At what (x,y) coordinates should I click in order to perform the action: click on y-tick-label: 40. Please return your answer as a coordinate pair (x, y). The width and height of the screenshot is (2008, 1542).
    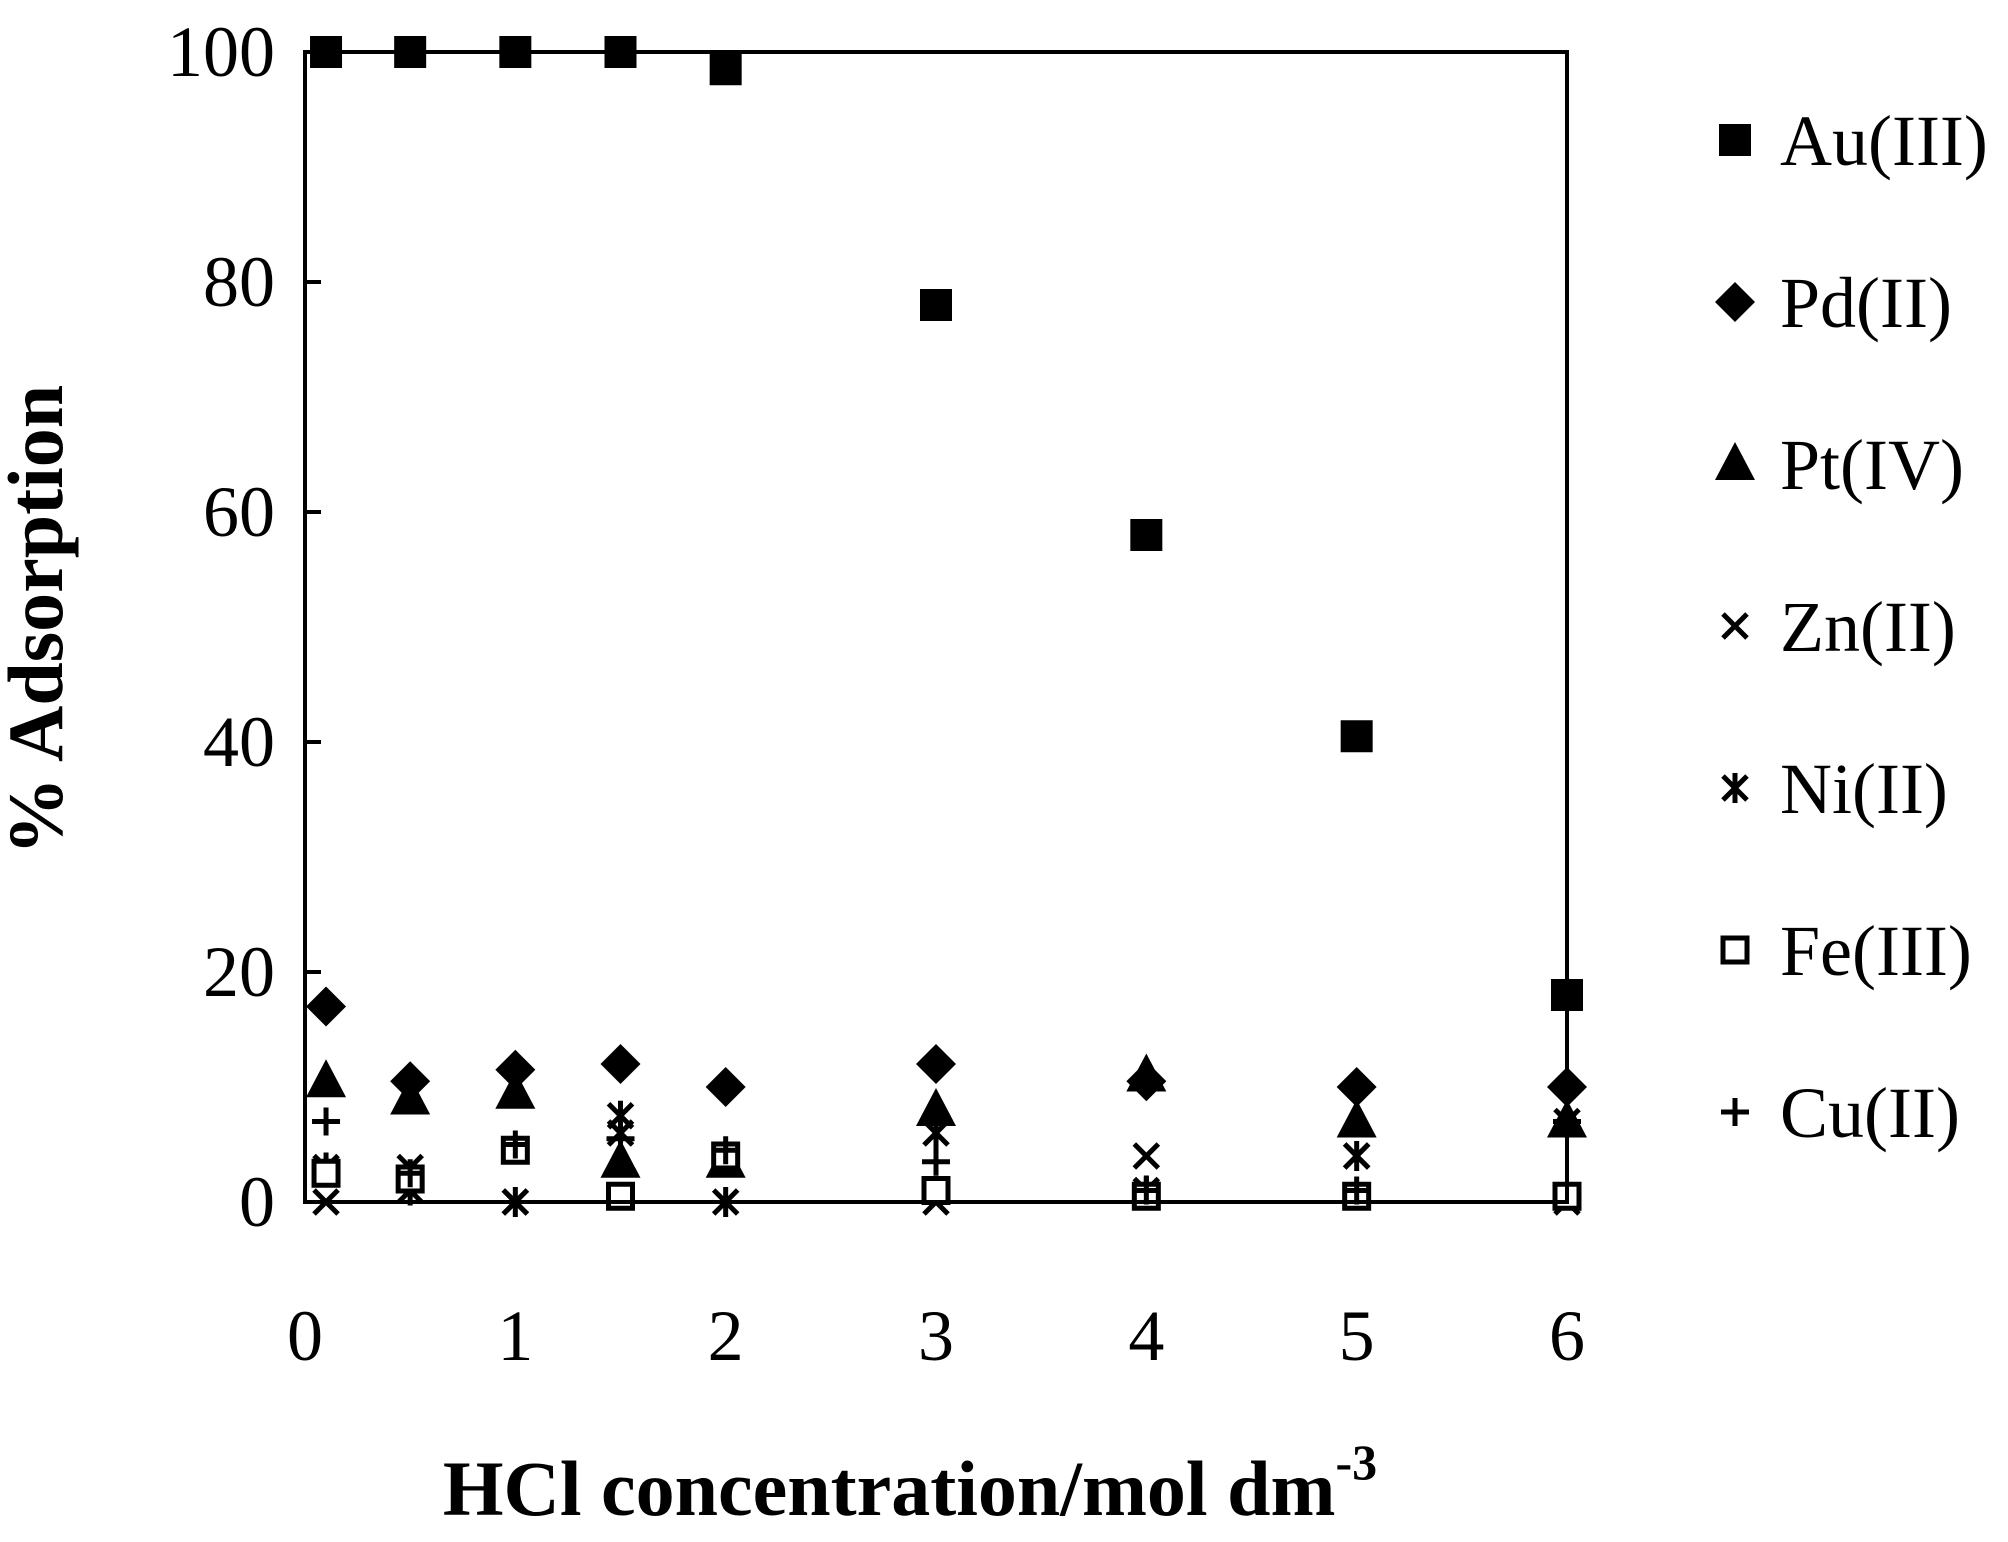
    Looking at the image, I should click on (239, 742).